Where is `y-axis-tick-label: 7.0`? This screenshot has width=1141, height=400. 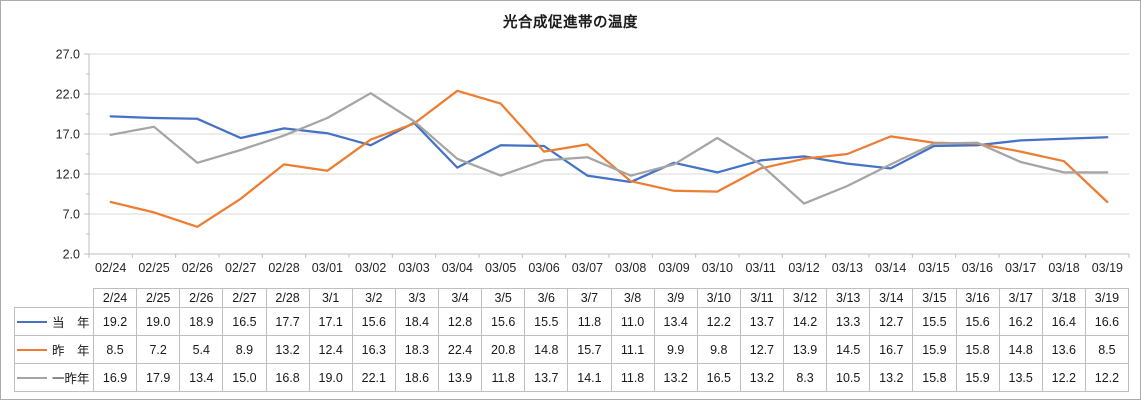 y-axis-tick-label: 7.0 is located at coordinates (71, 215).